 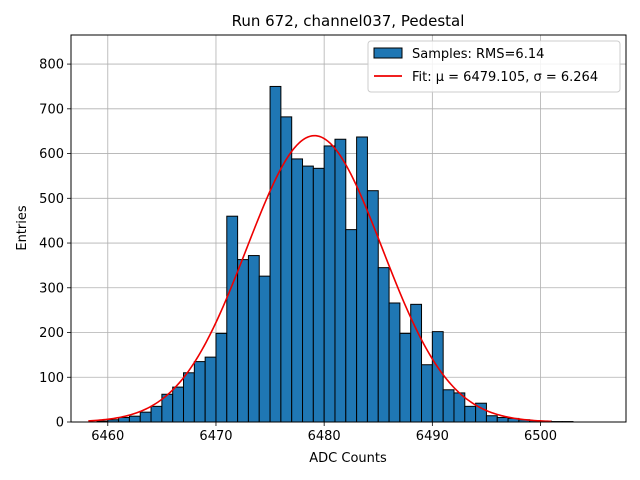 What do you see at coordinates (51, 199) in the screenshot?
I see `y-tick-label: 500` at bounding box center [51, 199].